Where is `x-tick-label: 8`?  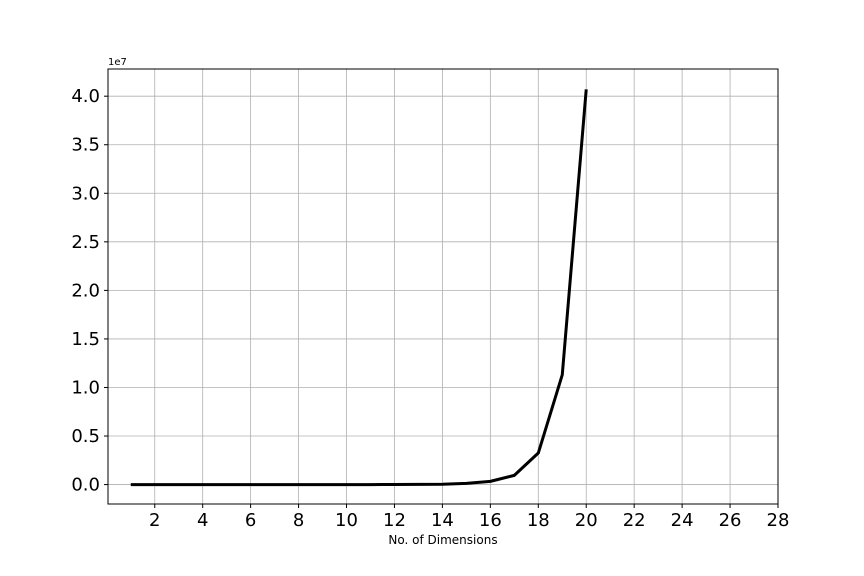 x-tick-label: 8 is located at coordinates (298, 520).